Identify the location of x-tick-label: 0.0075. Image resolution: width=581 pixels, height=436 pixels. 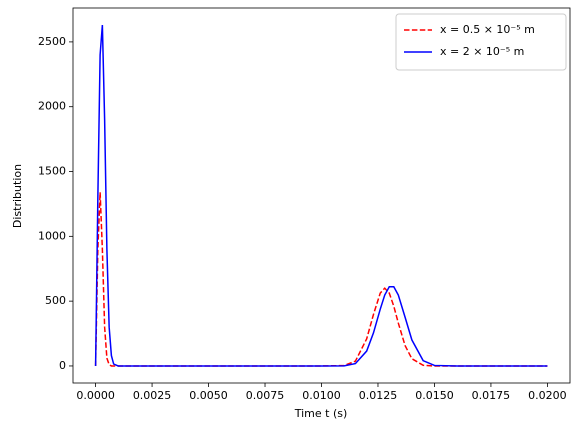
(265, 395).